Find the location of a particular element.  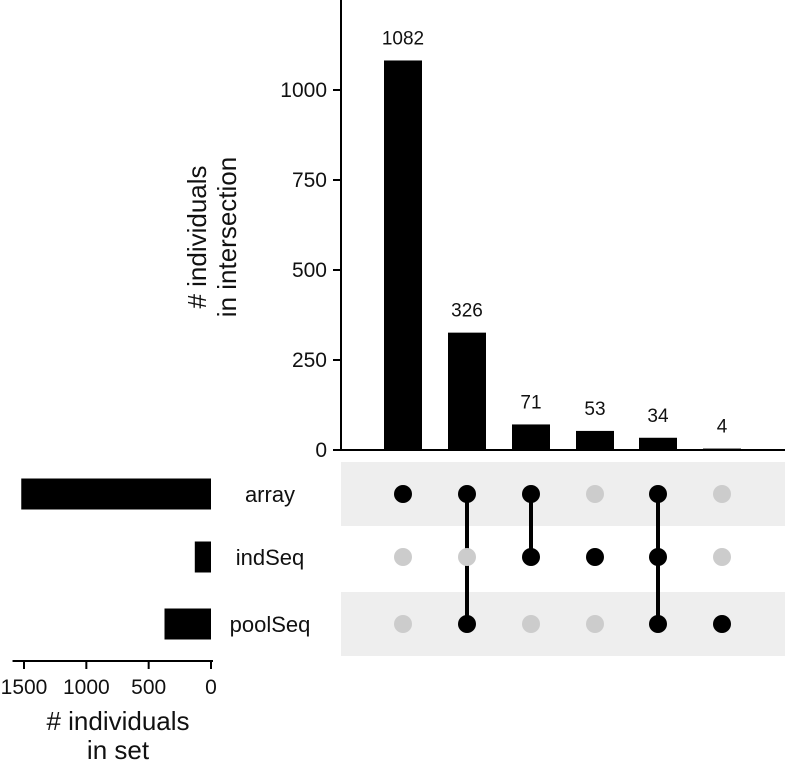

set-size-bars is located at coordinates (116, 559).